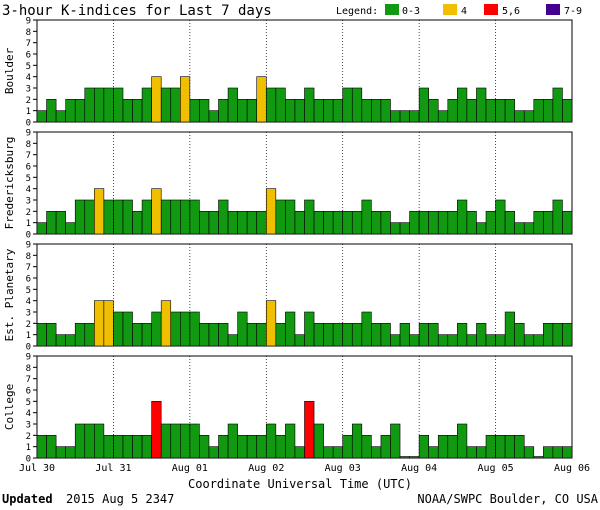 Image resolution: width=600 pixels, height=510 pixels. Describe the element at coordinates (9, 294) in the screenshot. I see `station-label: Est. Planetary` at that location.